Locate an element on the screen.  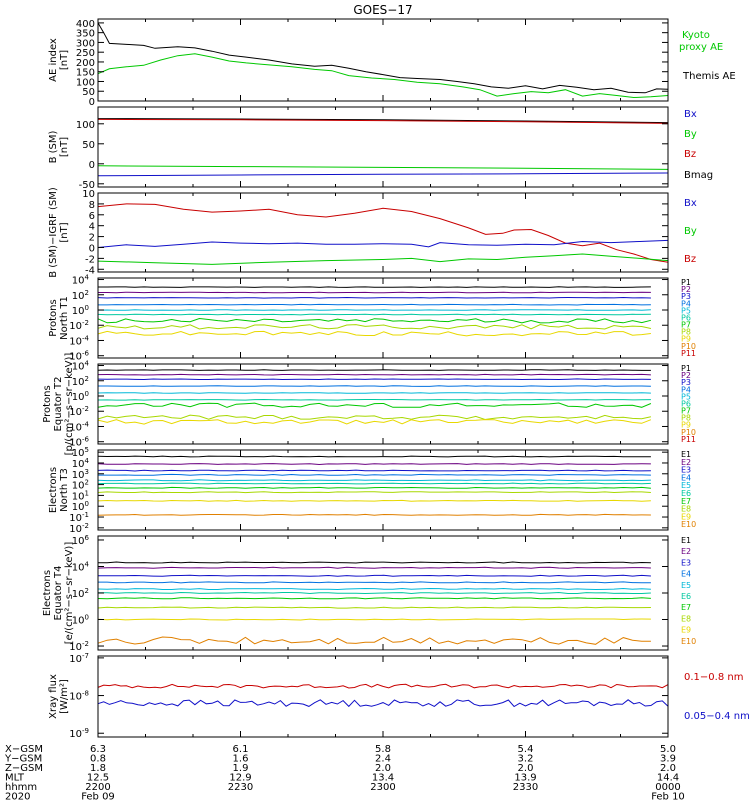
y-axis-label: [e/(cm²−s−sr−keV)] is located at coordinates (69, 593).